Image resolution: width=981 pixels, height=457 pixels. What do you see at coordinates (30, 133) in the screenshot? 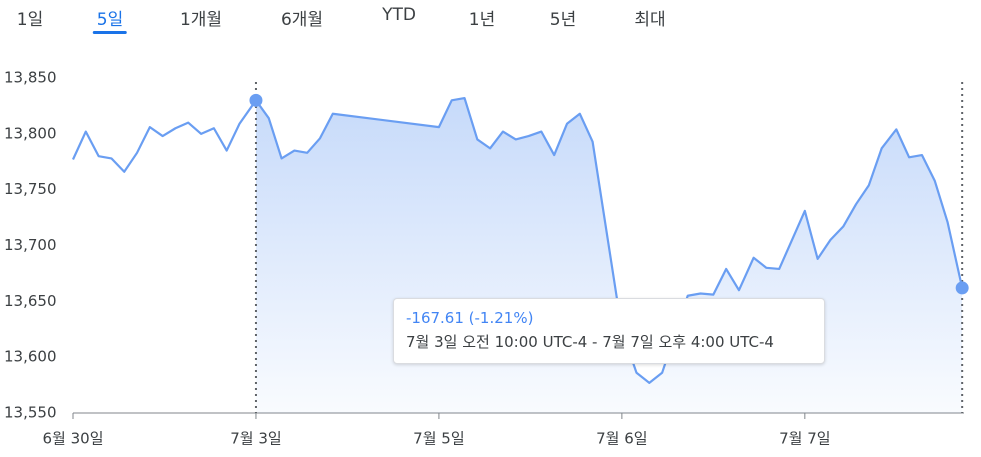
I see `y-tick-label: 13,800` at bounding box center [30, 133].